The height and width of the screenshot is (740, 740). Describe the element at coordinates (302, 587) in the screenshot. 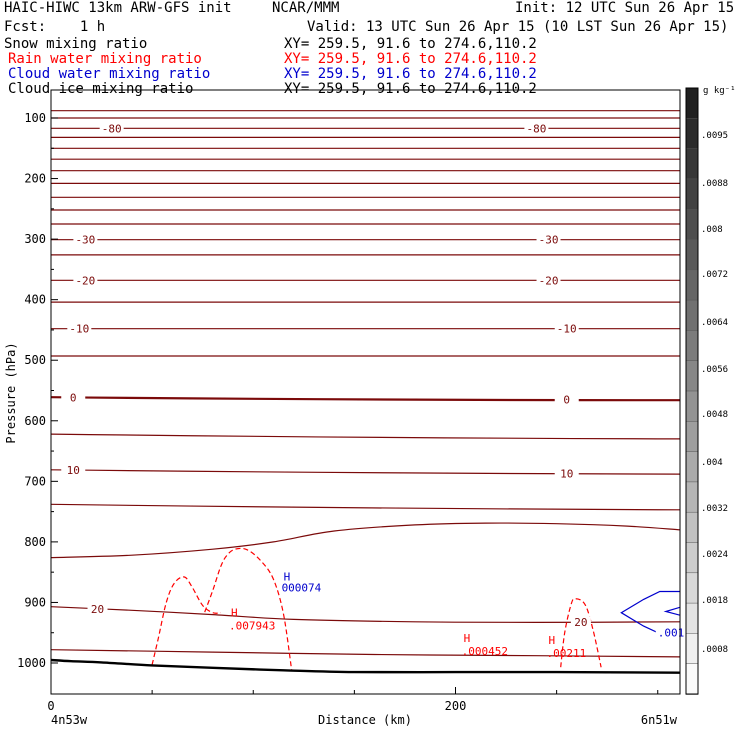

I see `cloud-max-value: 000074` at that location.